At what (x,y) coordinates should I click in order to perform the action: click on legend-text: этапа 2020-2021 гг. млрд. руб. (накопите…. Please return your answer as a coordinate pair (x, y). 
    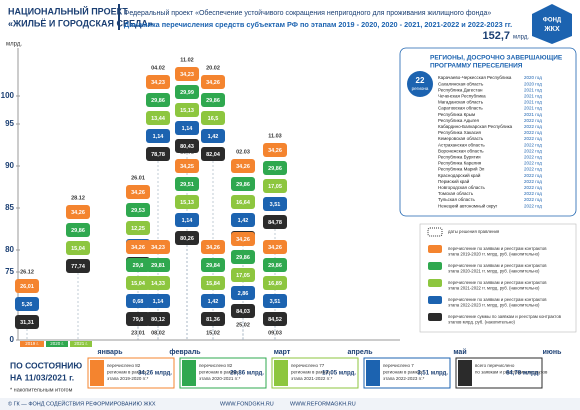
    Looking at the image, I should click on (494, 271).